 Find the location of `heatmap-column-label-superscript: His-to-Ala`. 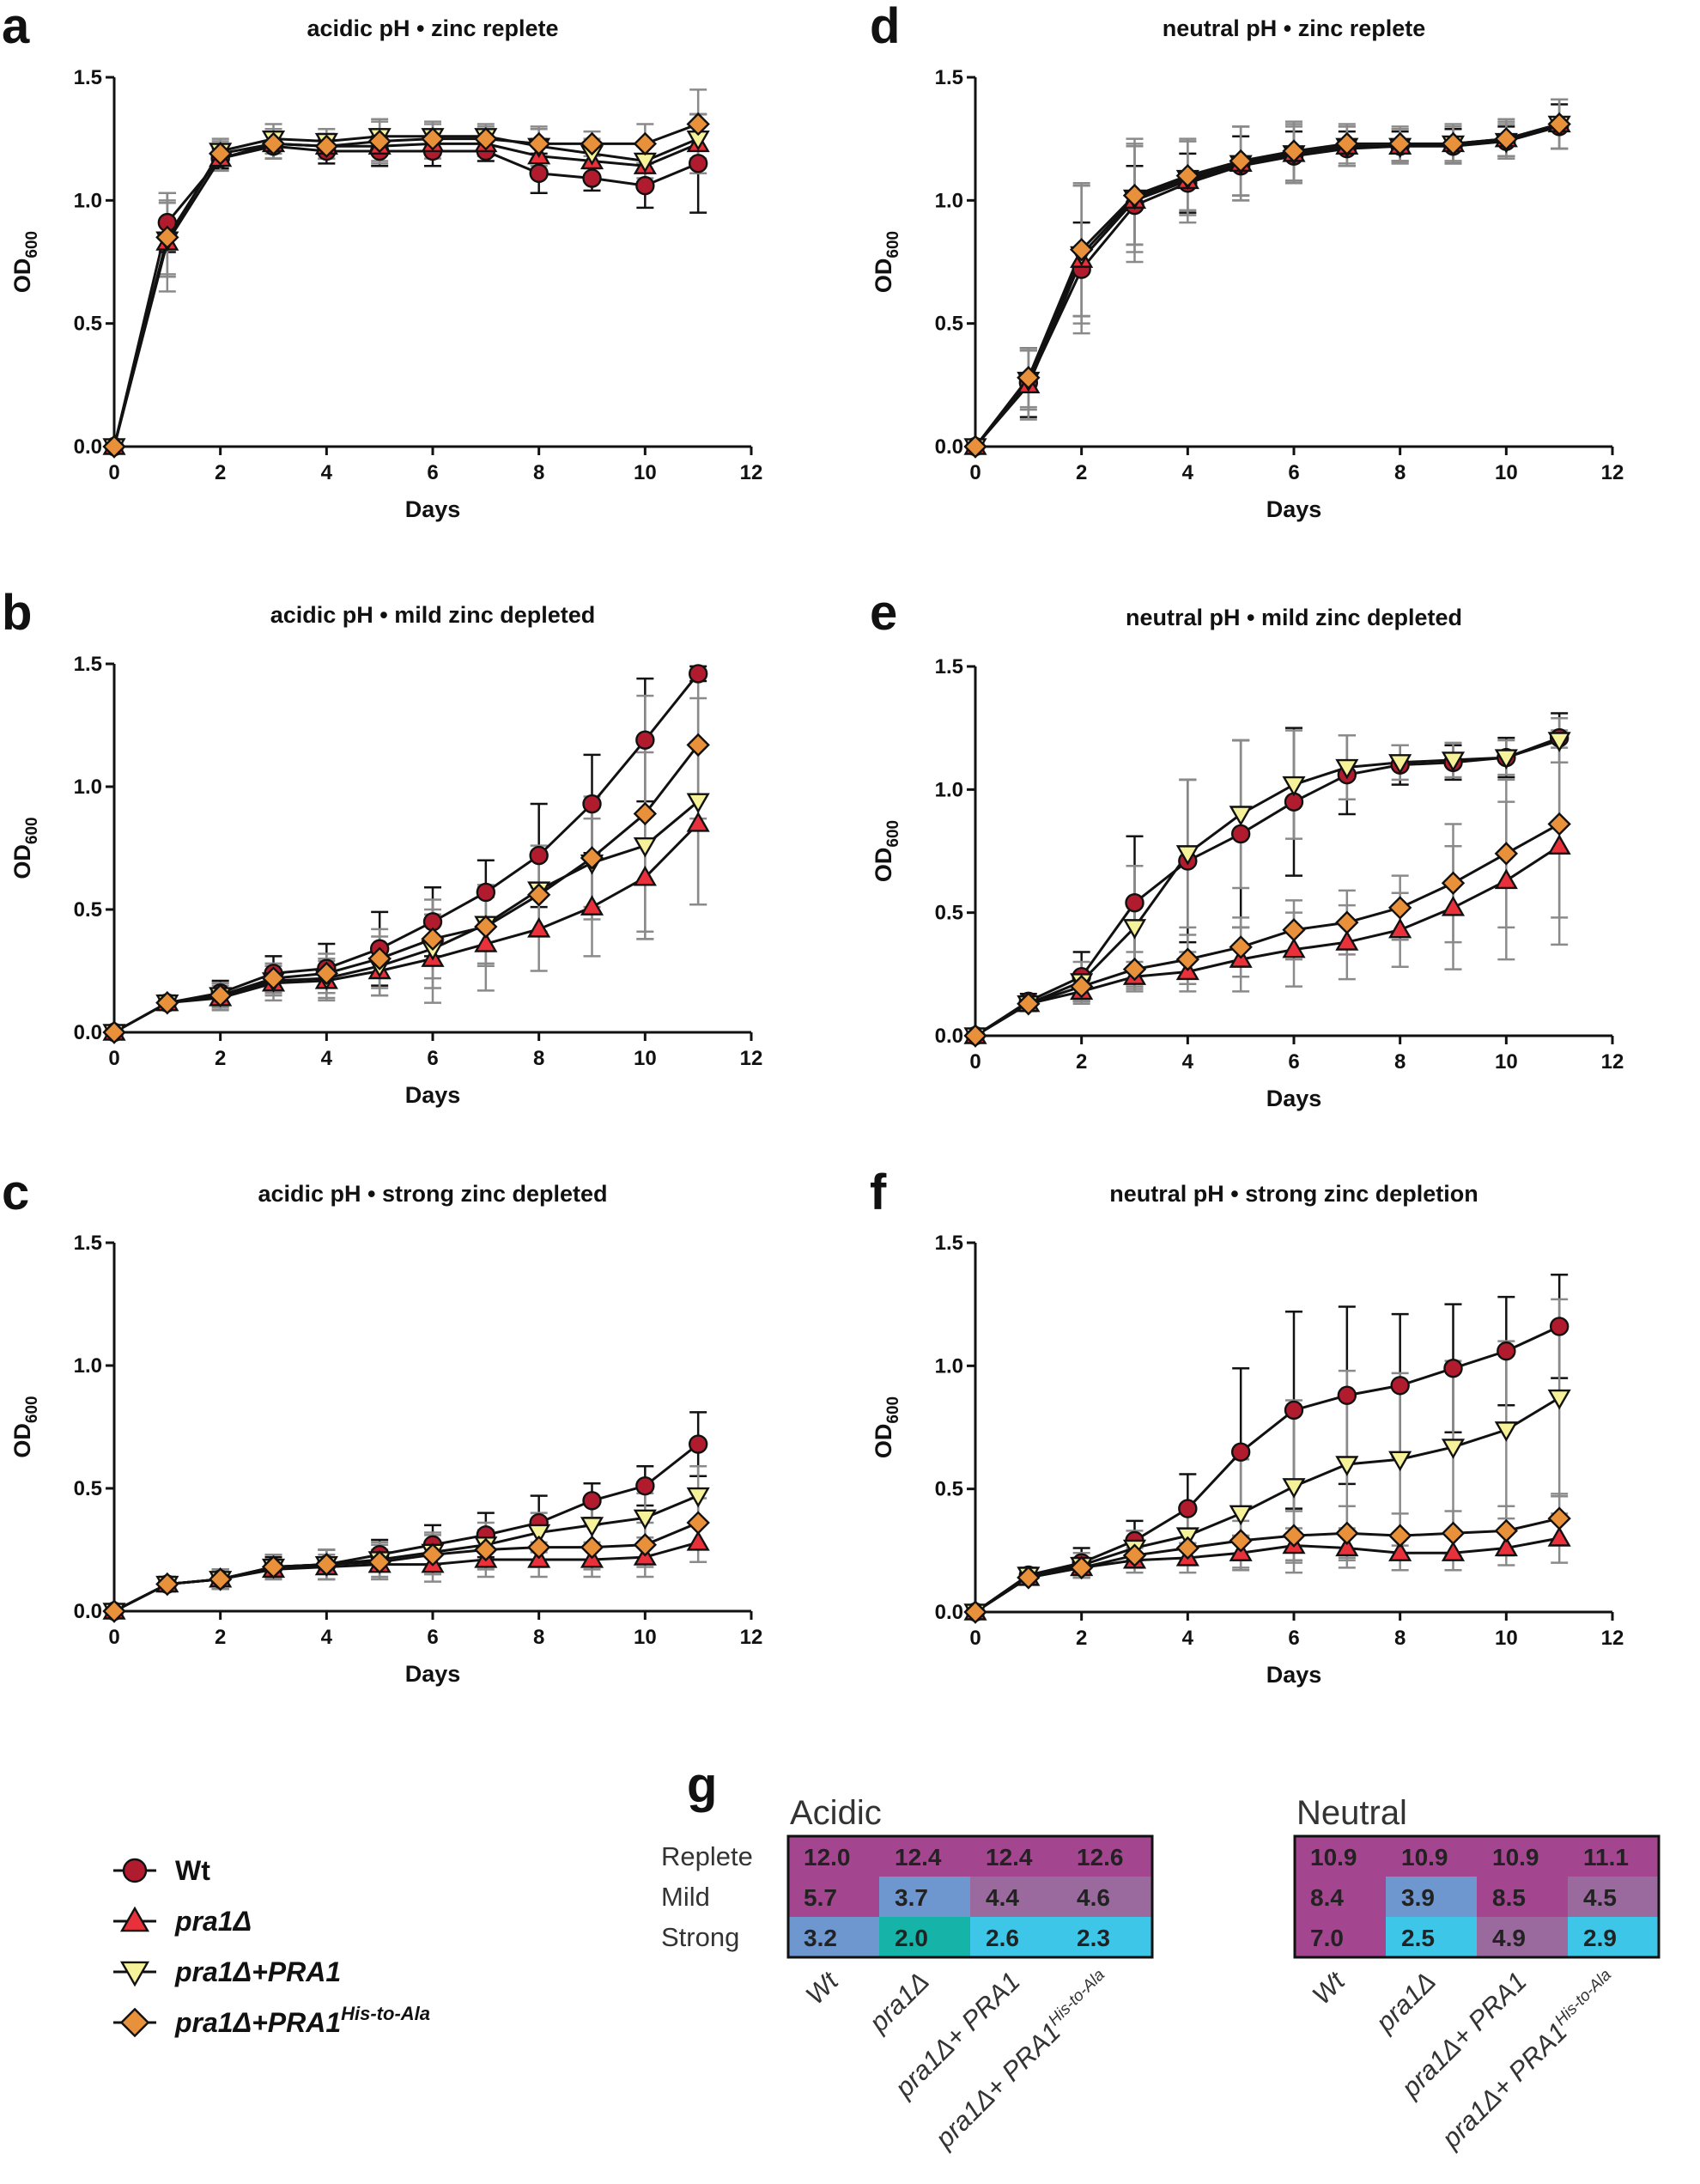

heatmap-column-label-superscript: His-to-Ala is located at coordinates (1583, 1997).